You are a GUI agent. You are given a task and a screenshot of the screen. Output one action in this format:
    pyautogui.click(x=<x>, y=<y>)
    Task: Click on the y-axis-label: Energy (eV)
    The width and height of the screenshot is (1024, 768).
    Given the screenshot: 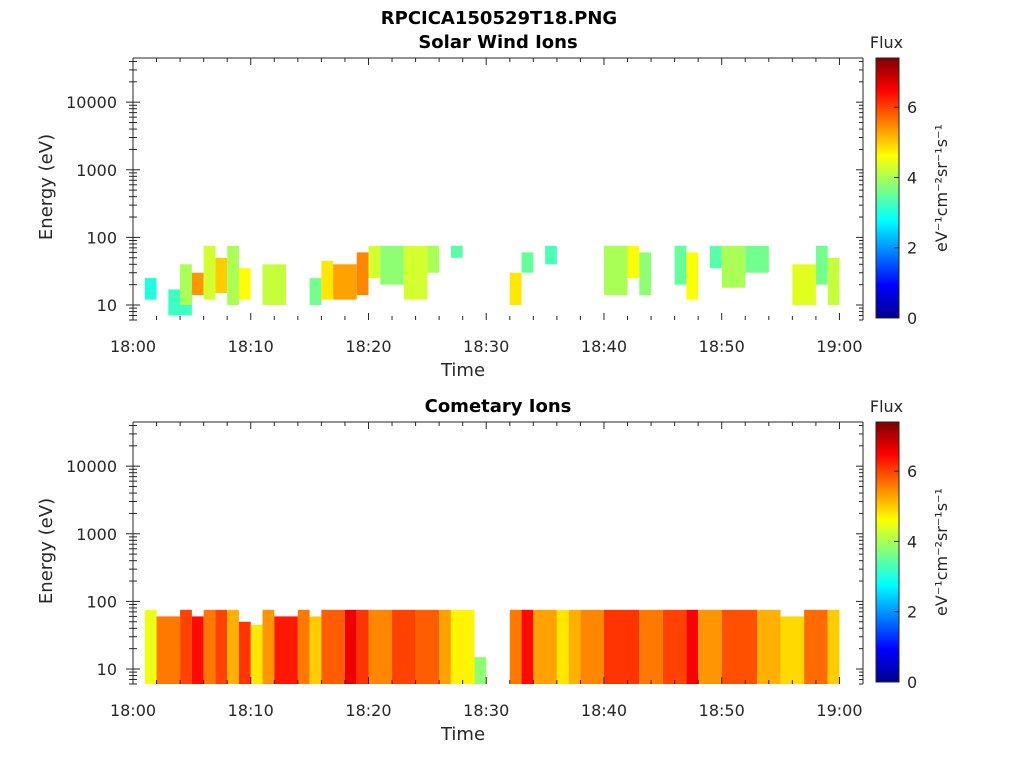 What is the action you would take?
    pyautogui.click(x=46, y=187)
    